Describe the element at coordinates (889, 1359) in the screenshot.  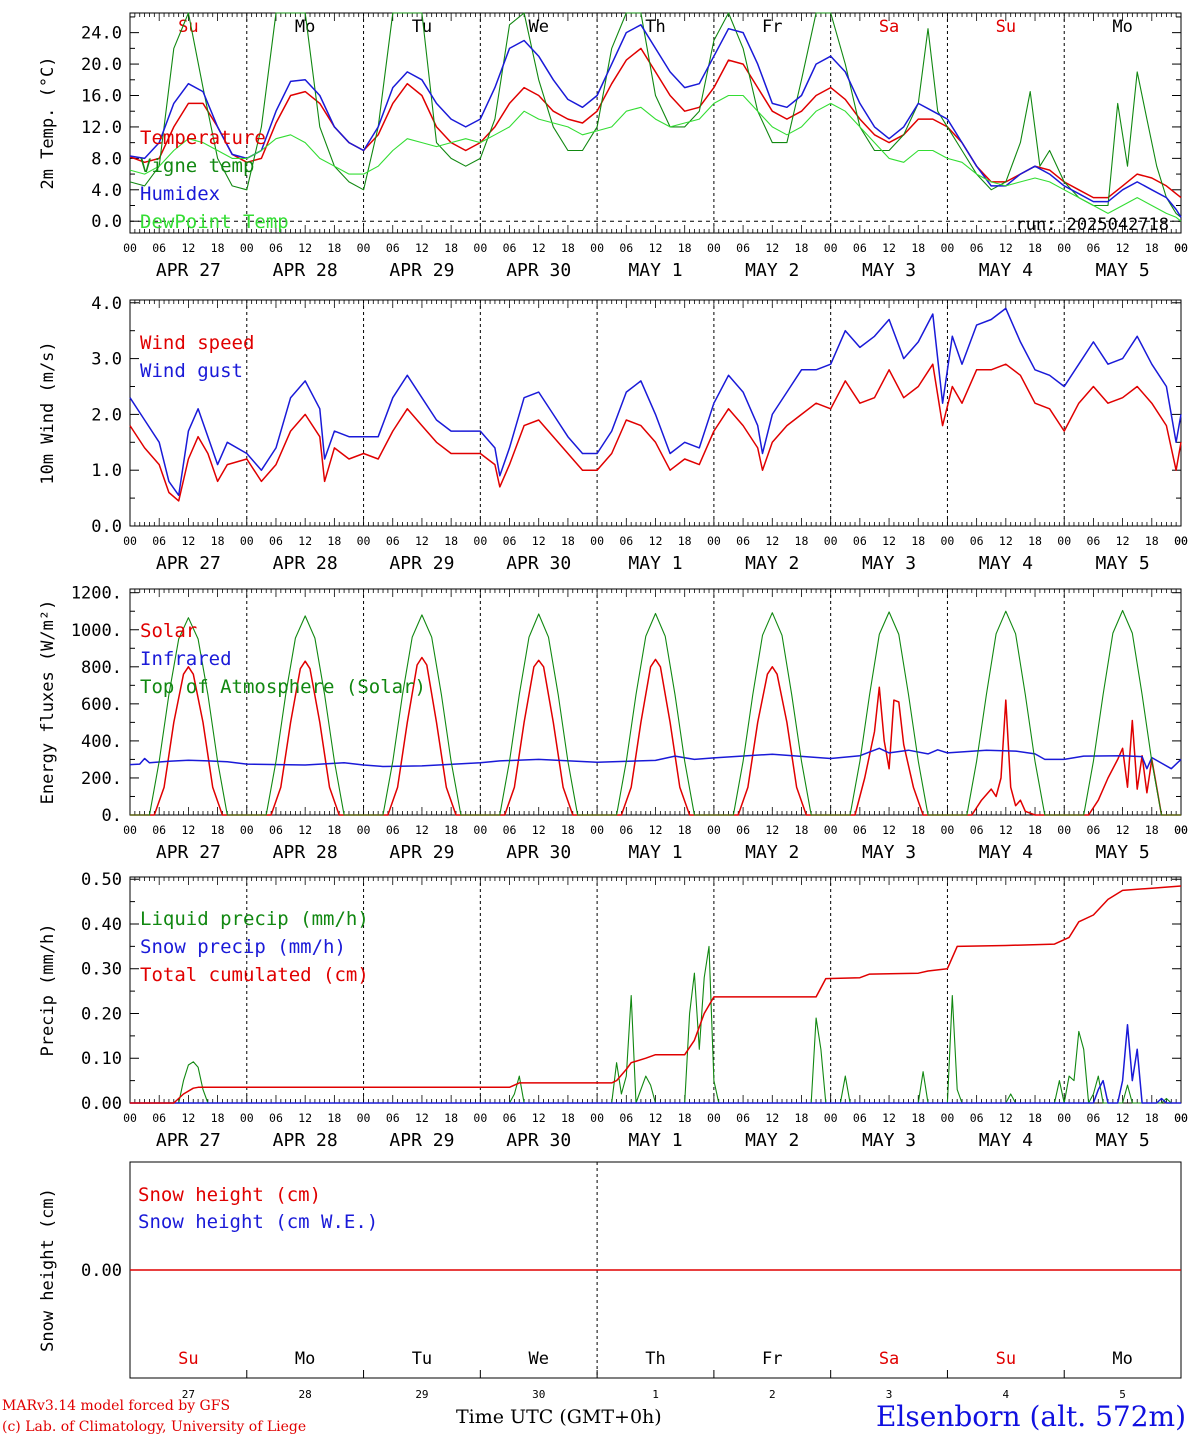
I see `weekday-label: Sa` at that location.